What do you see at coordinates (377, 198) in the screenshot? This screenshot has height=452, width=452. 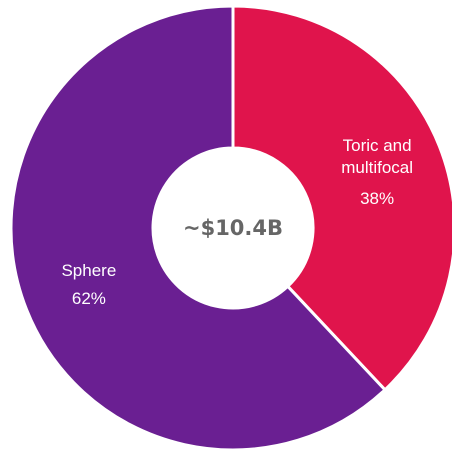 I see `slice-value: 38%` at bounding box center [377, 198].